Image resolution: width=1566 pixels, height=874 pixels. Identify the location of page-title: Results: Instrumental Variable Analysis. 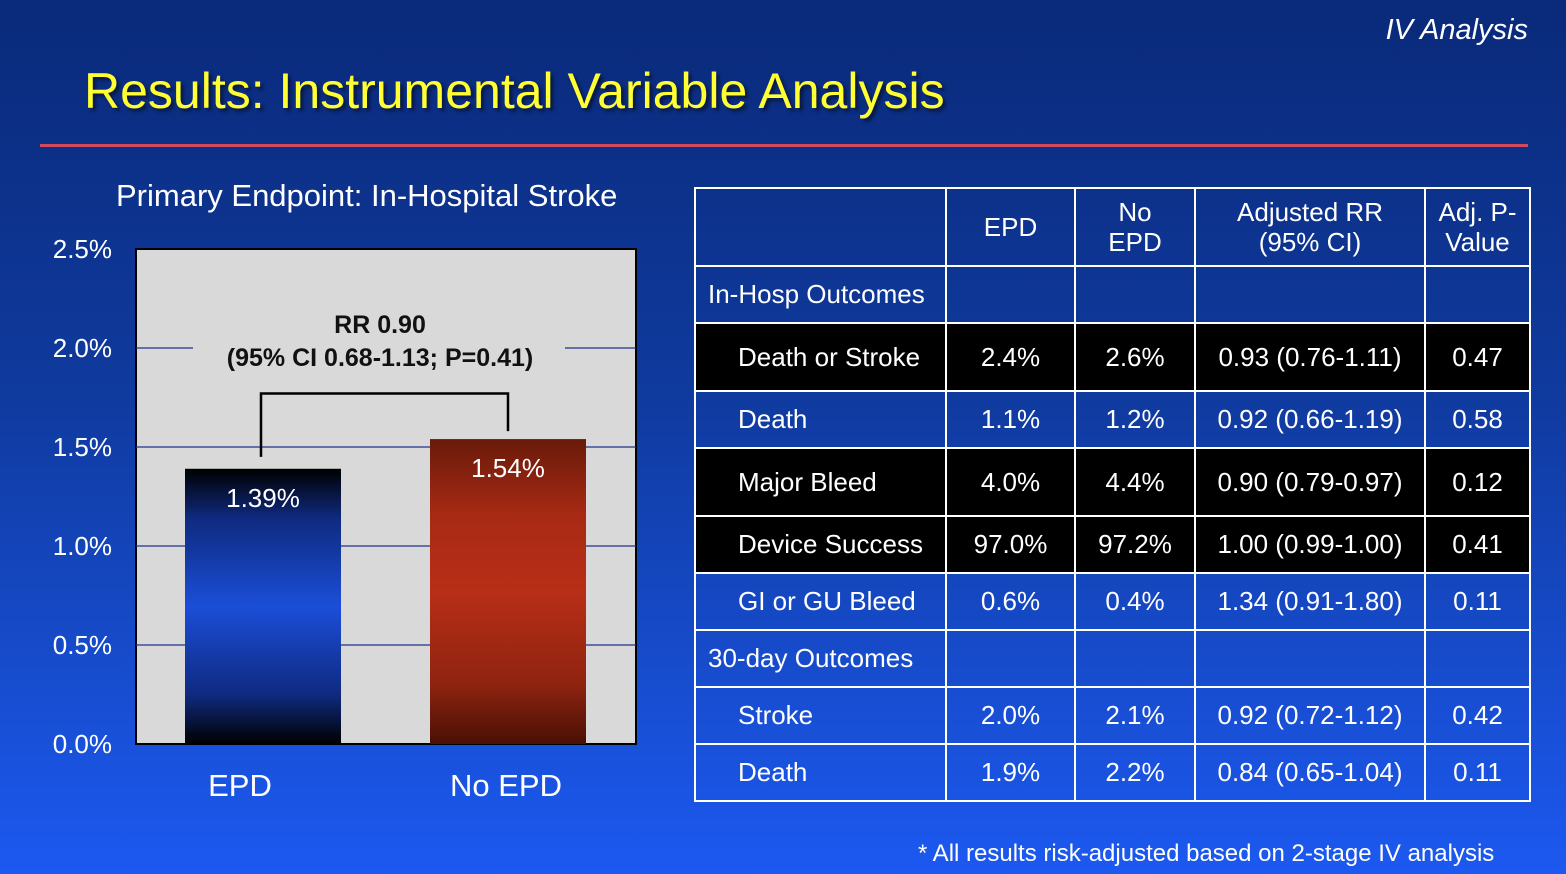
(514, 91).